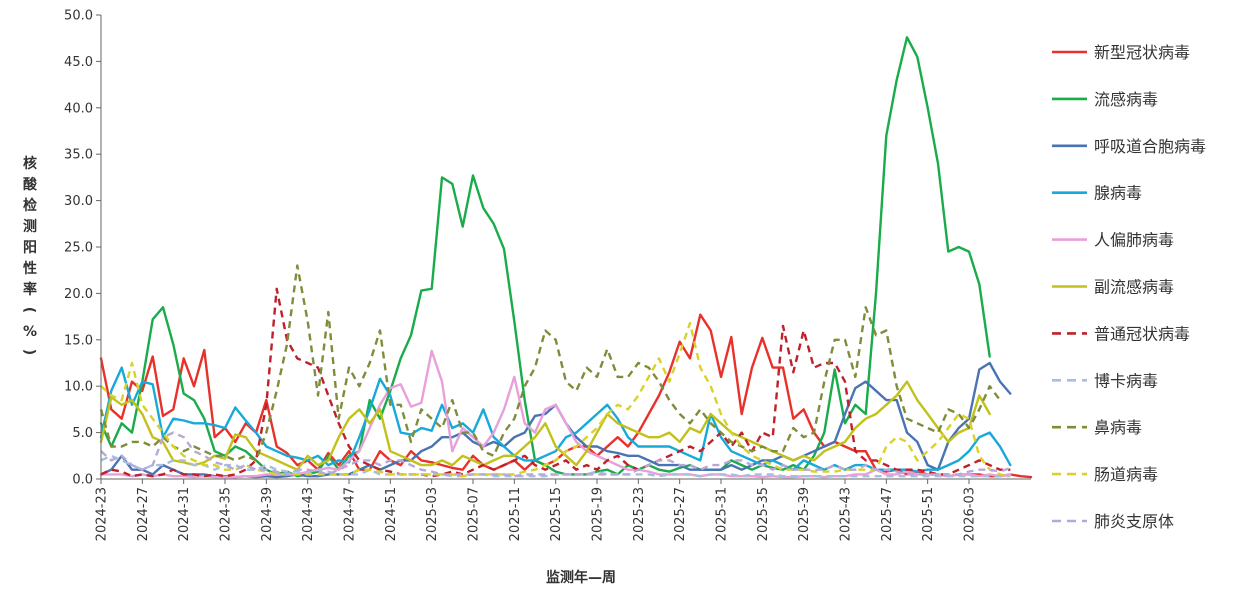 Image resolution: width=1247 pixels, height=606 pixels. I want to click on x-tick-label: 2025-19, so click(598, 514).